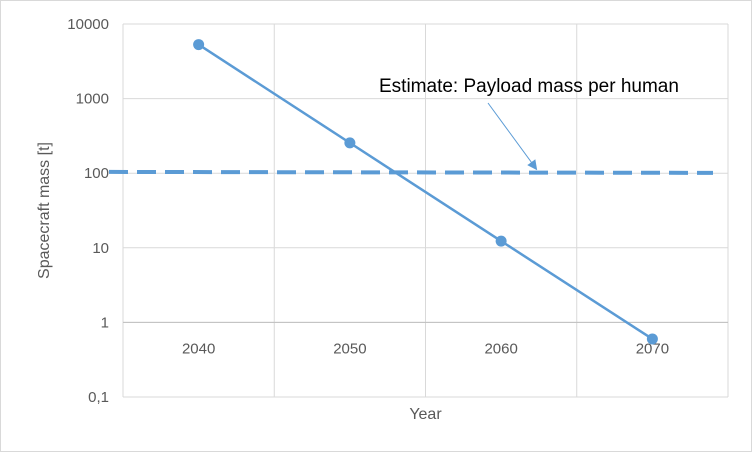  I want to click on annotations: Estimate: Payload mass per human, so click(529, 123).